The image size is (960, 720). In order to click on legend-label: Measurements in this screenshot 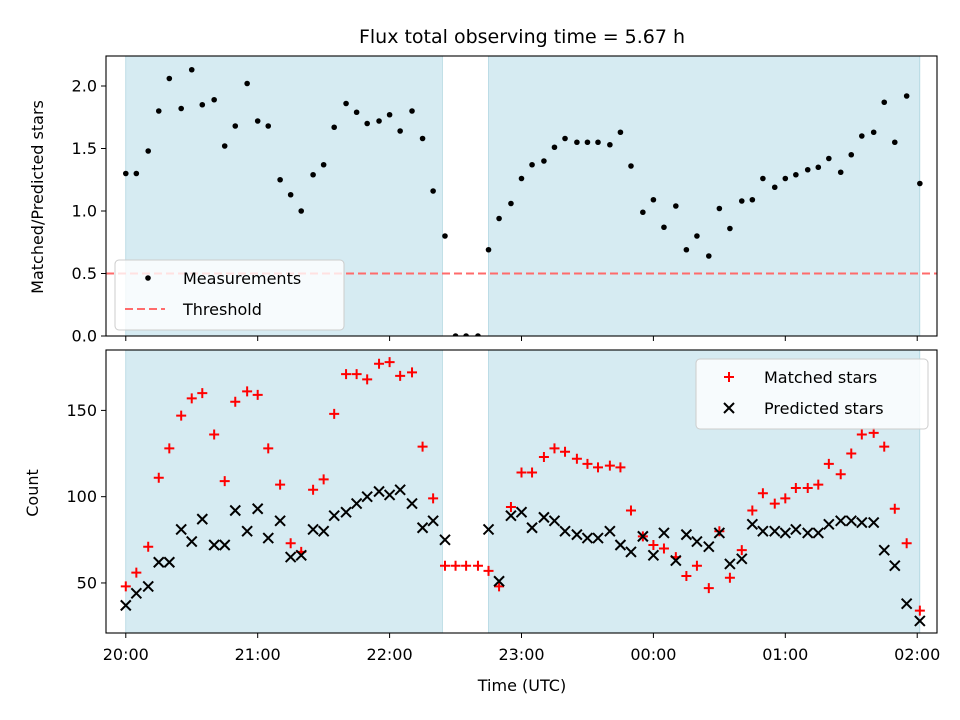, I will do `click(242, 278)`.